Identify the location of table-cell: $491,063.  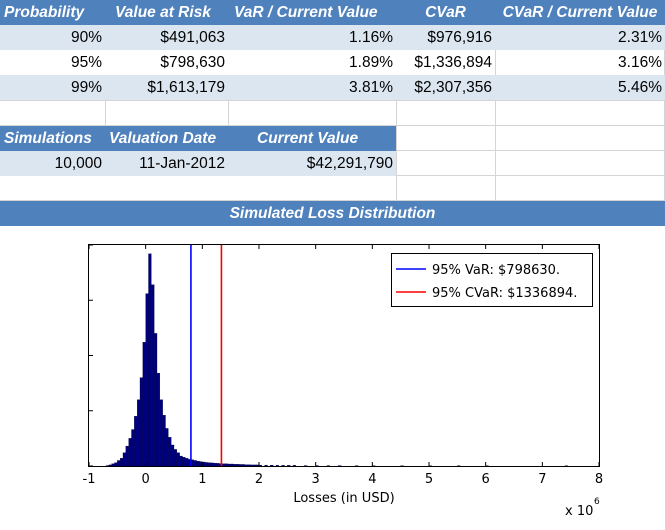
(166, 37).